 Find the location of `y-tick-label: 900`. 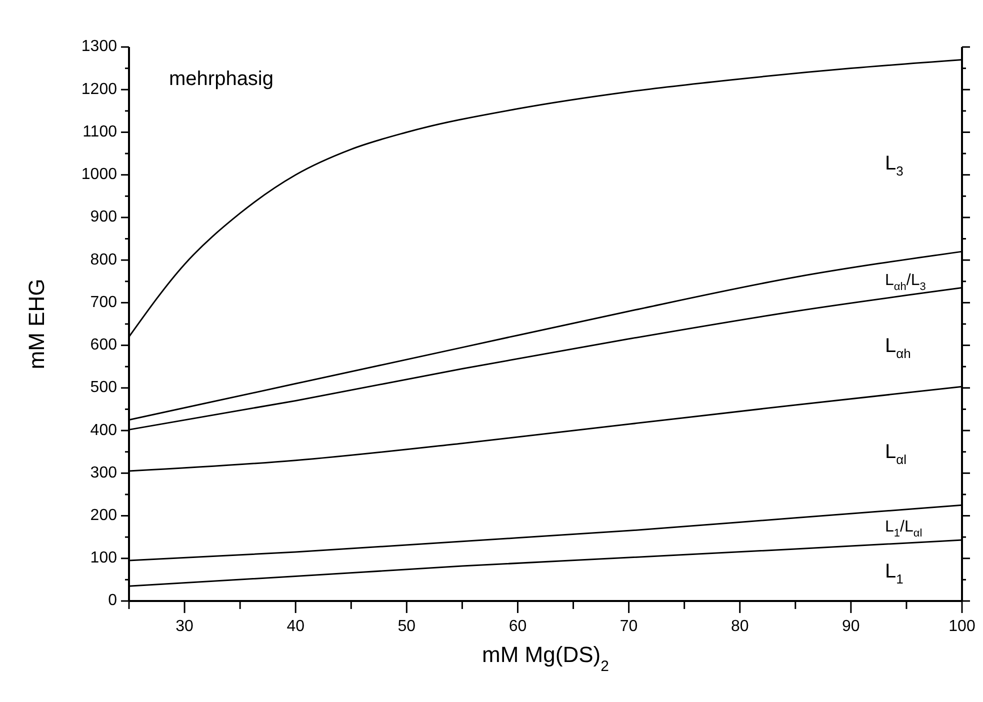

y-tick-label: 900 is located at coordinates (104, 217).